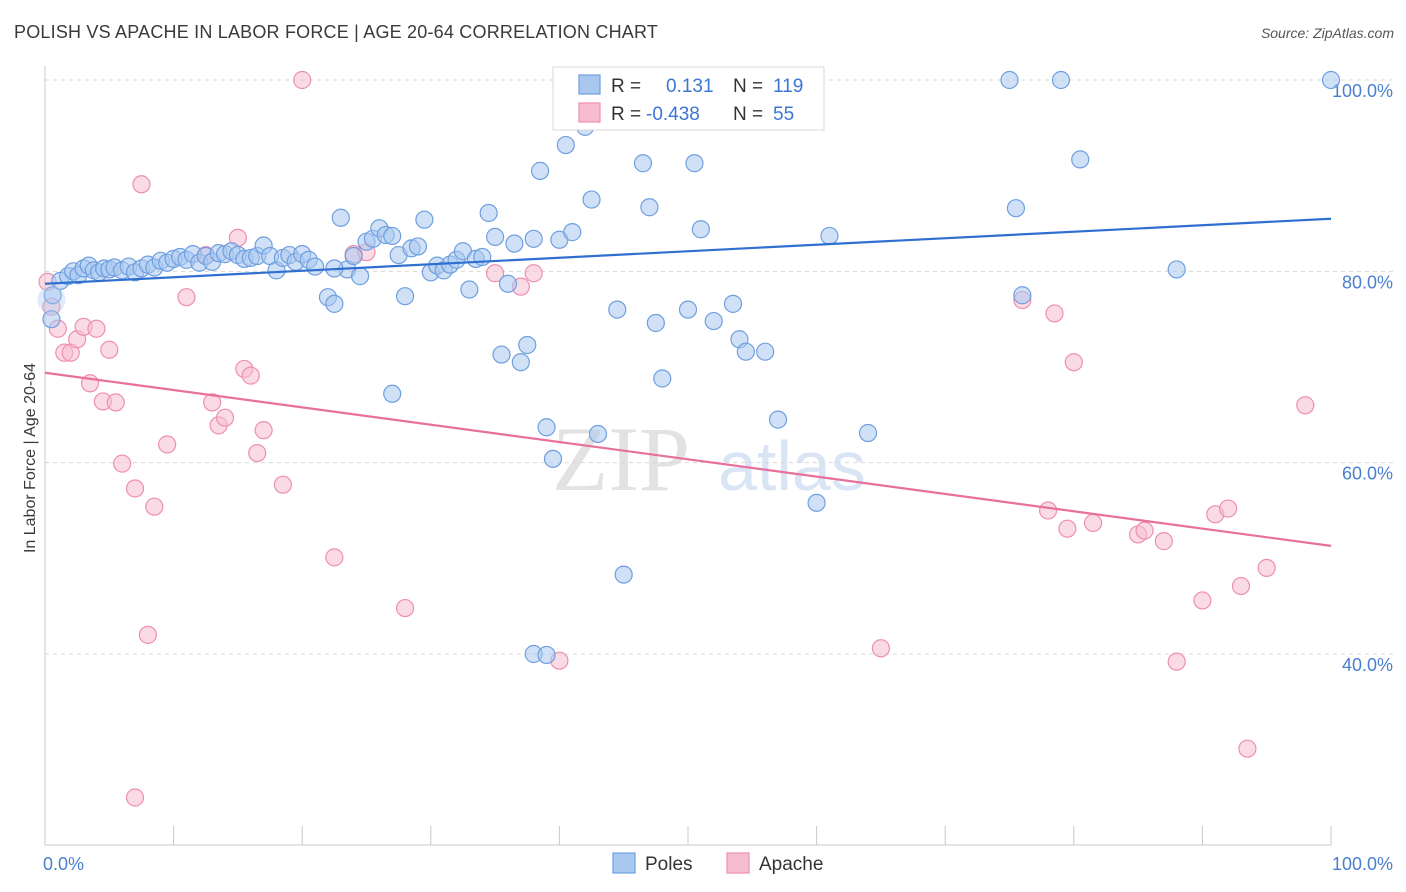 The height and width of the screenshot is (892, 1406). I want to click on legend-swatch-apache, so click(589, 112).